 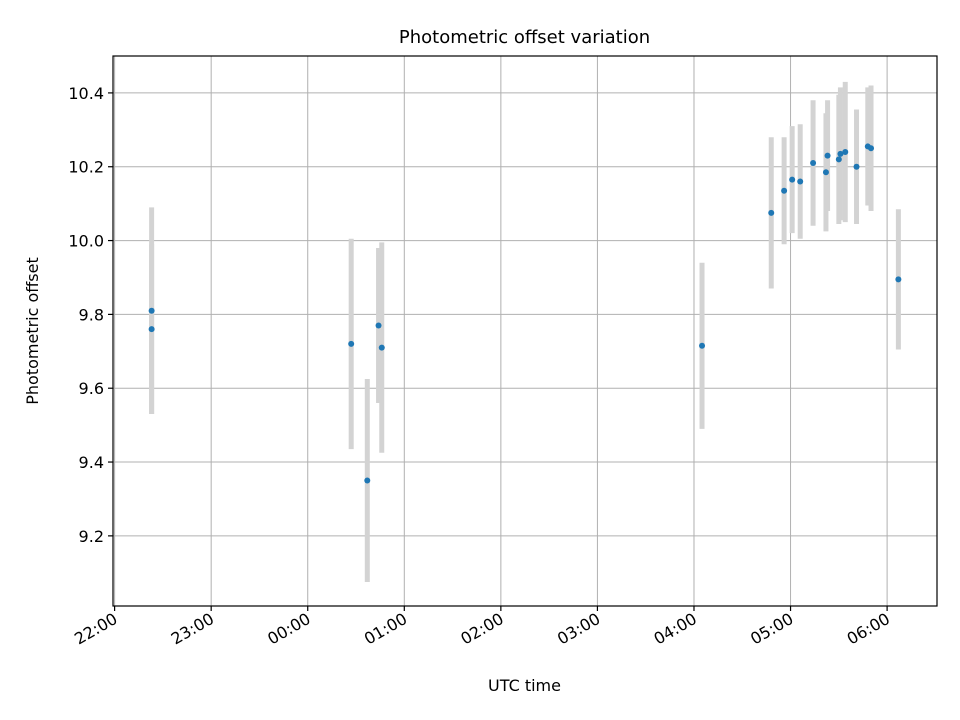 What do you see at coordinates (91, 462) in the screenshot?
I see `y-tick-label: 9.4` at bounding box center [91, 462].